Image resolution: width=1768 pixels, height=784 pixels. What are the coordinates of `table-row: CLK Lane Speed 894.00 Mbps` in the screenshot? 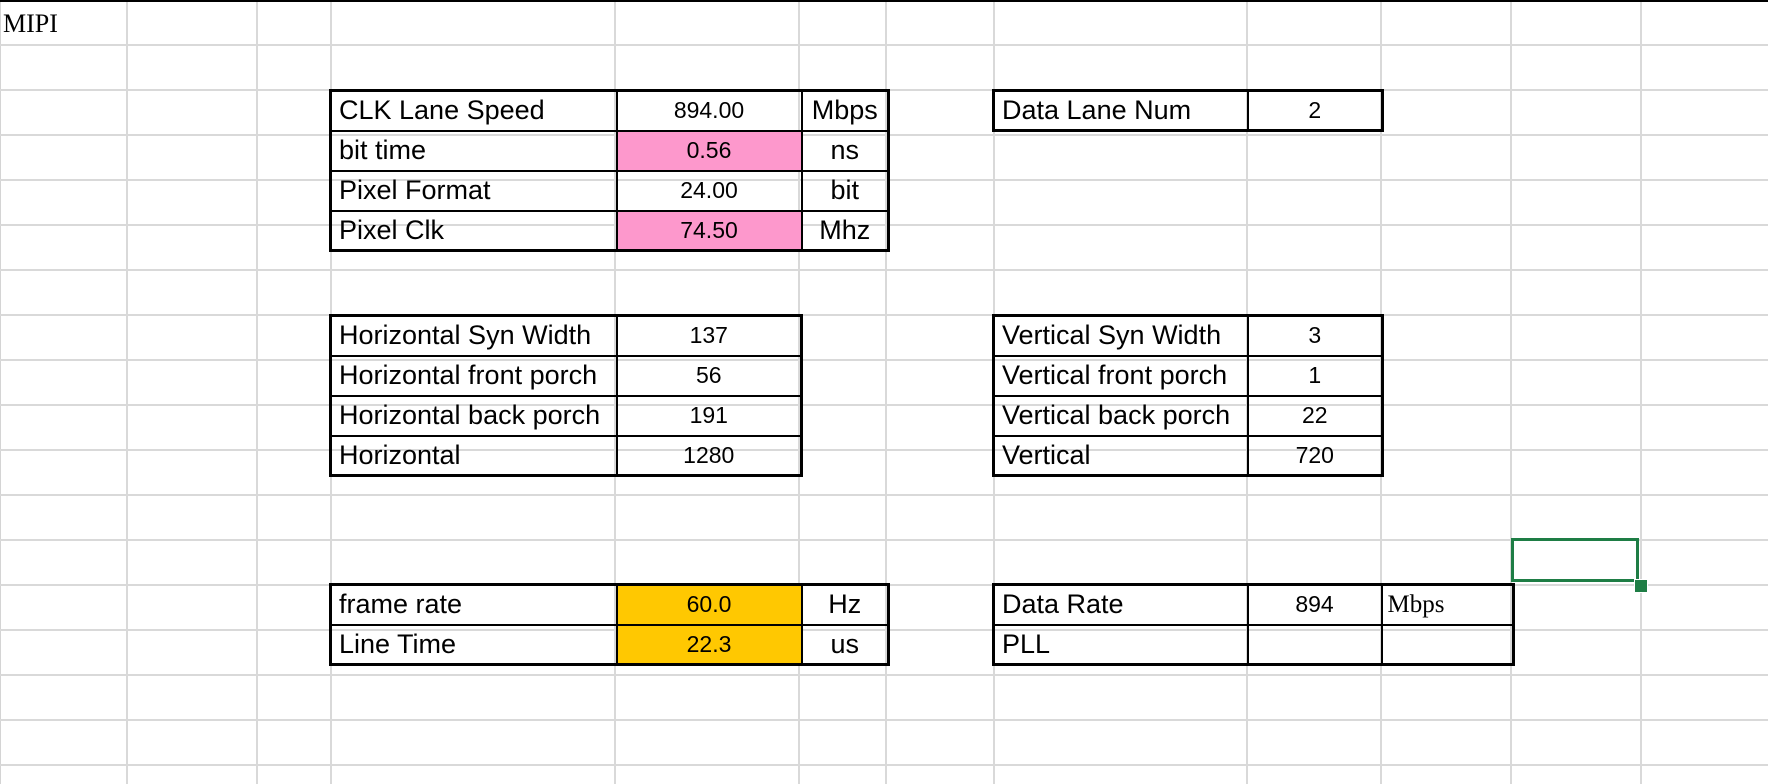 It's located at (609, 110).